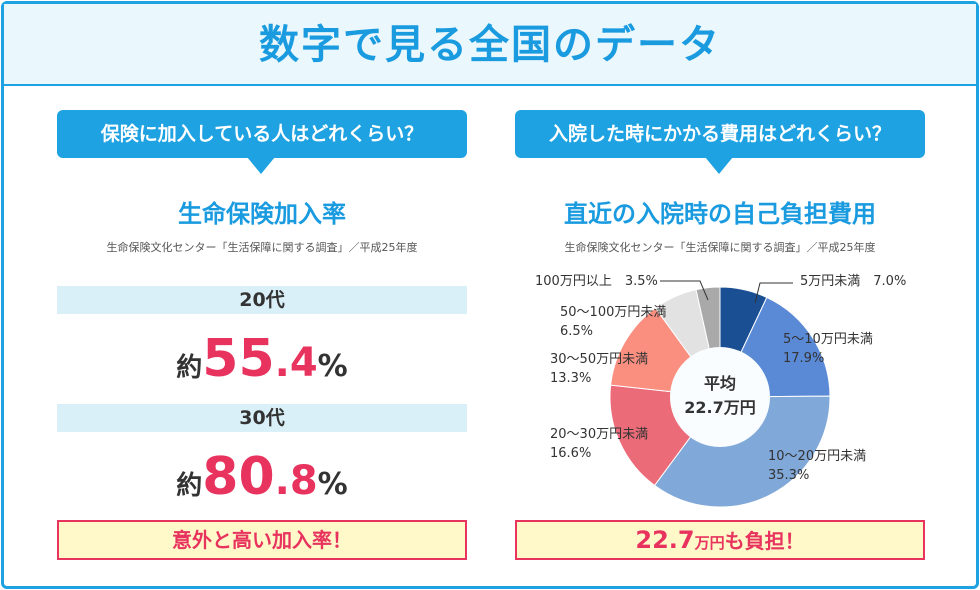 This screenshot has width=980, height=590. I want to click on left-source: 生命保険文化センター「生活保障に関する調査」／平成25年度, so click(262, 247).